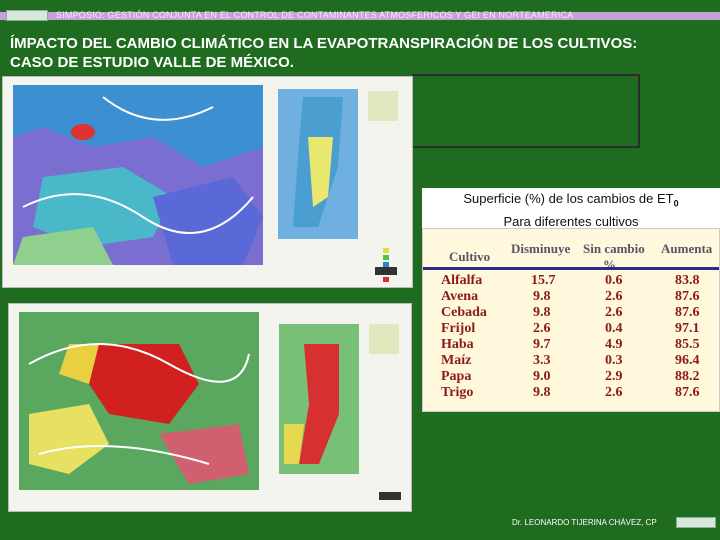  What do you see at coordinates (457, 344) in the screenshot?
I see `cell-crop: Haba` at bounding box center [457, 344].